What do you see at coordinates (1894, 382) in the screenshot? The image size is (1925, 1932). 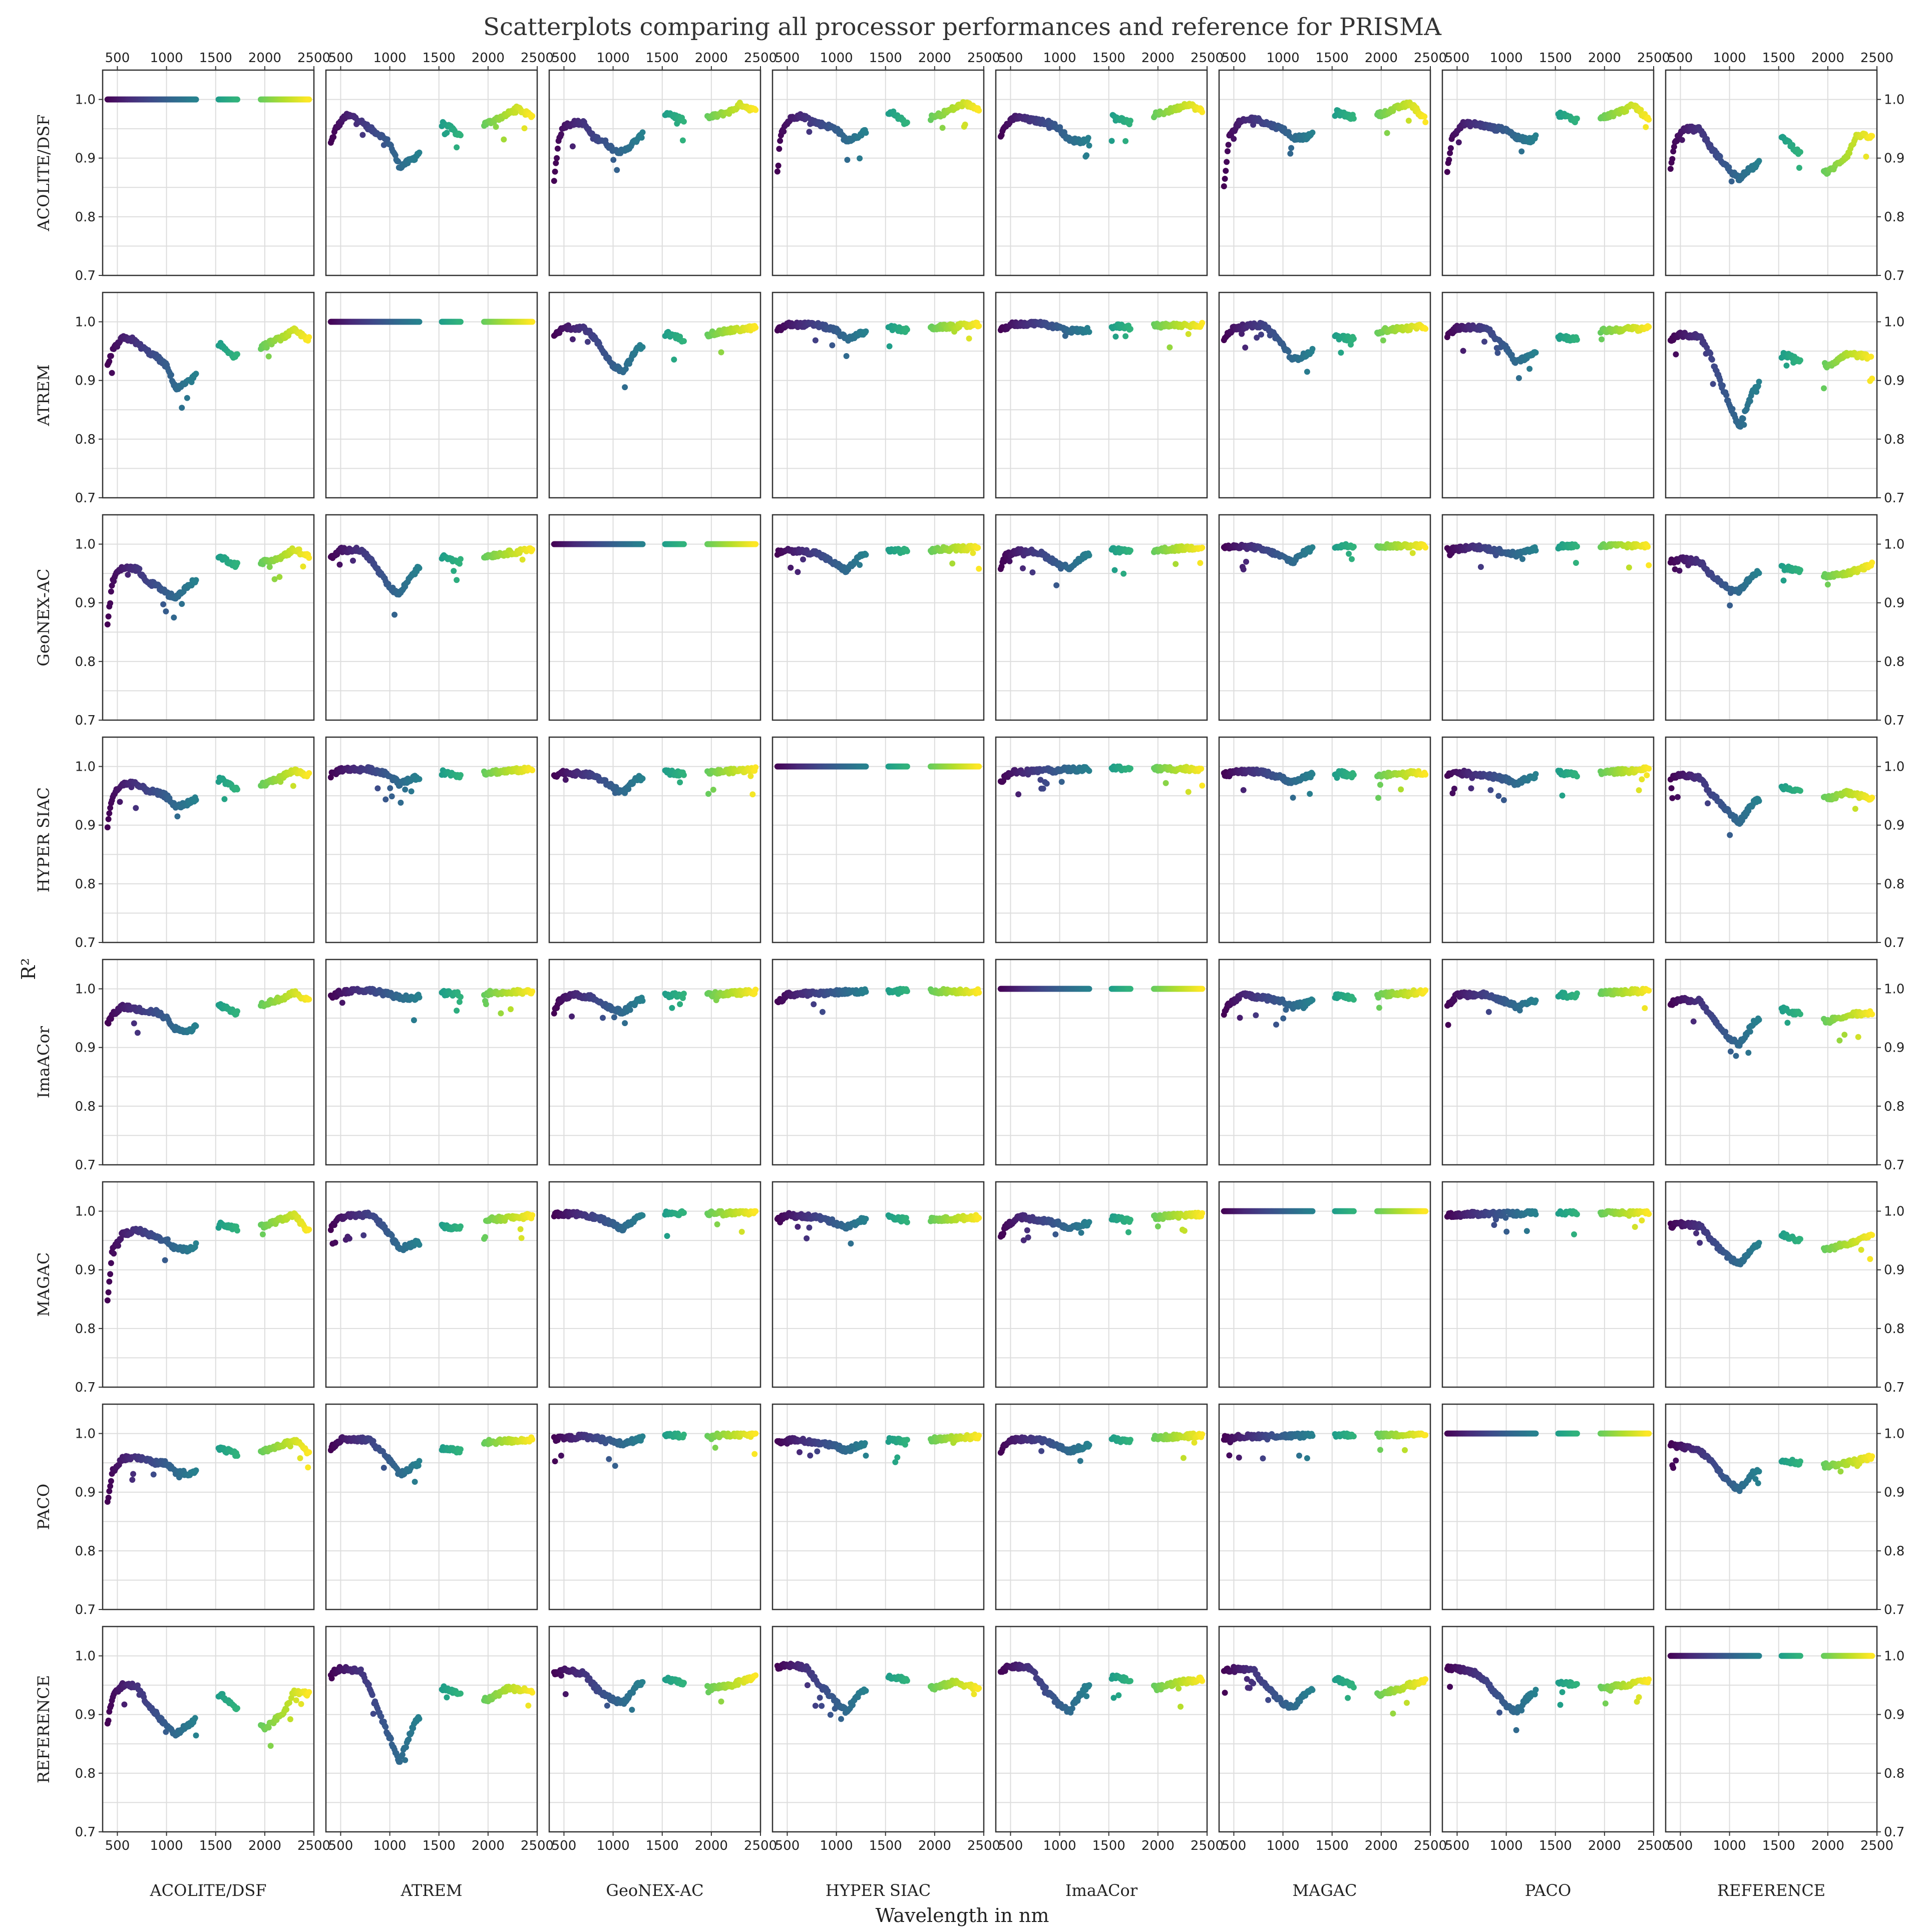 I see `y-tick-label-right: 0.9` at bounding box center [1894, 382].